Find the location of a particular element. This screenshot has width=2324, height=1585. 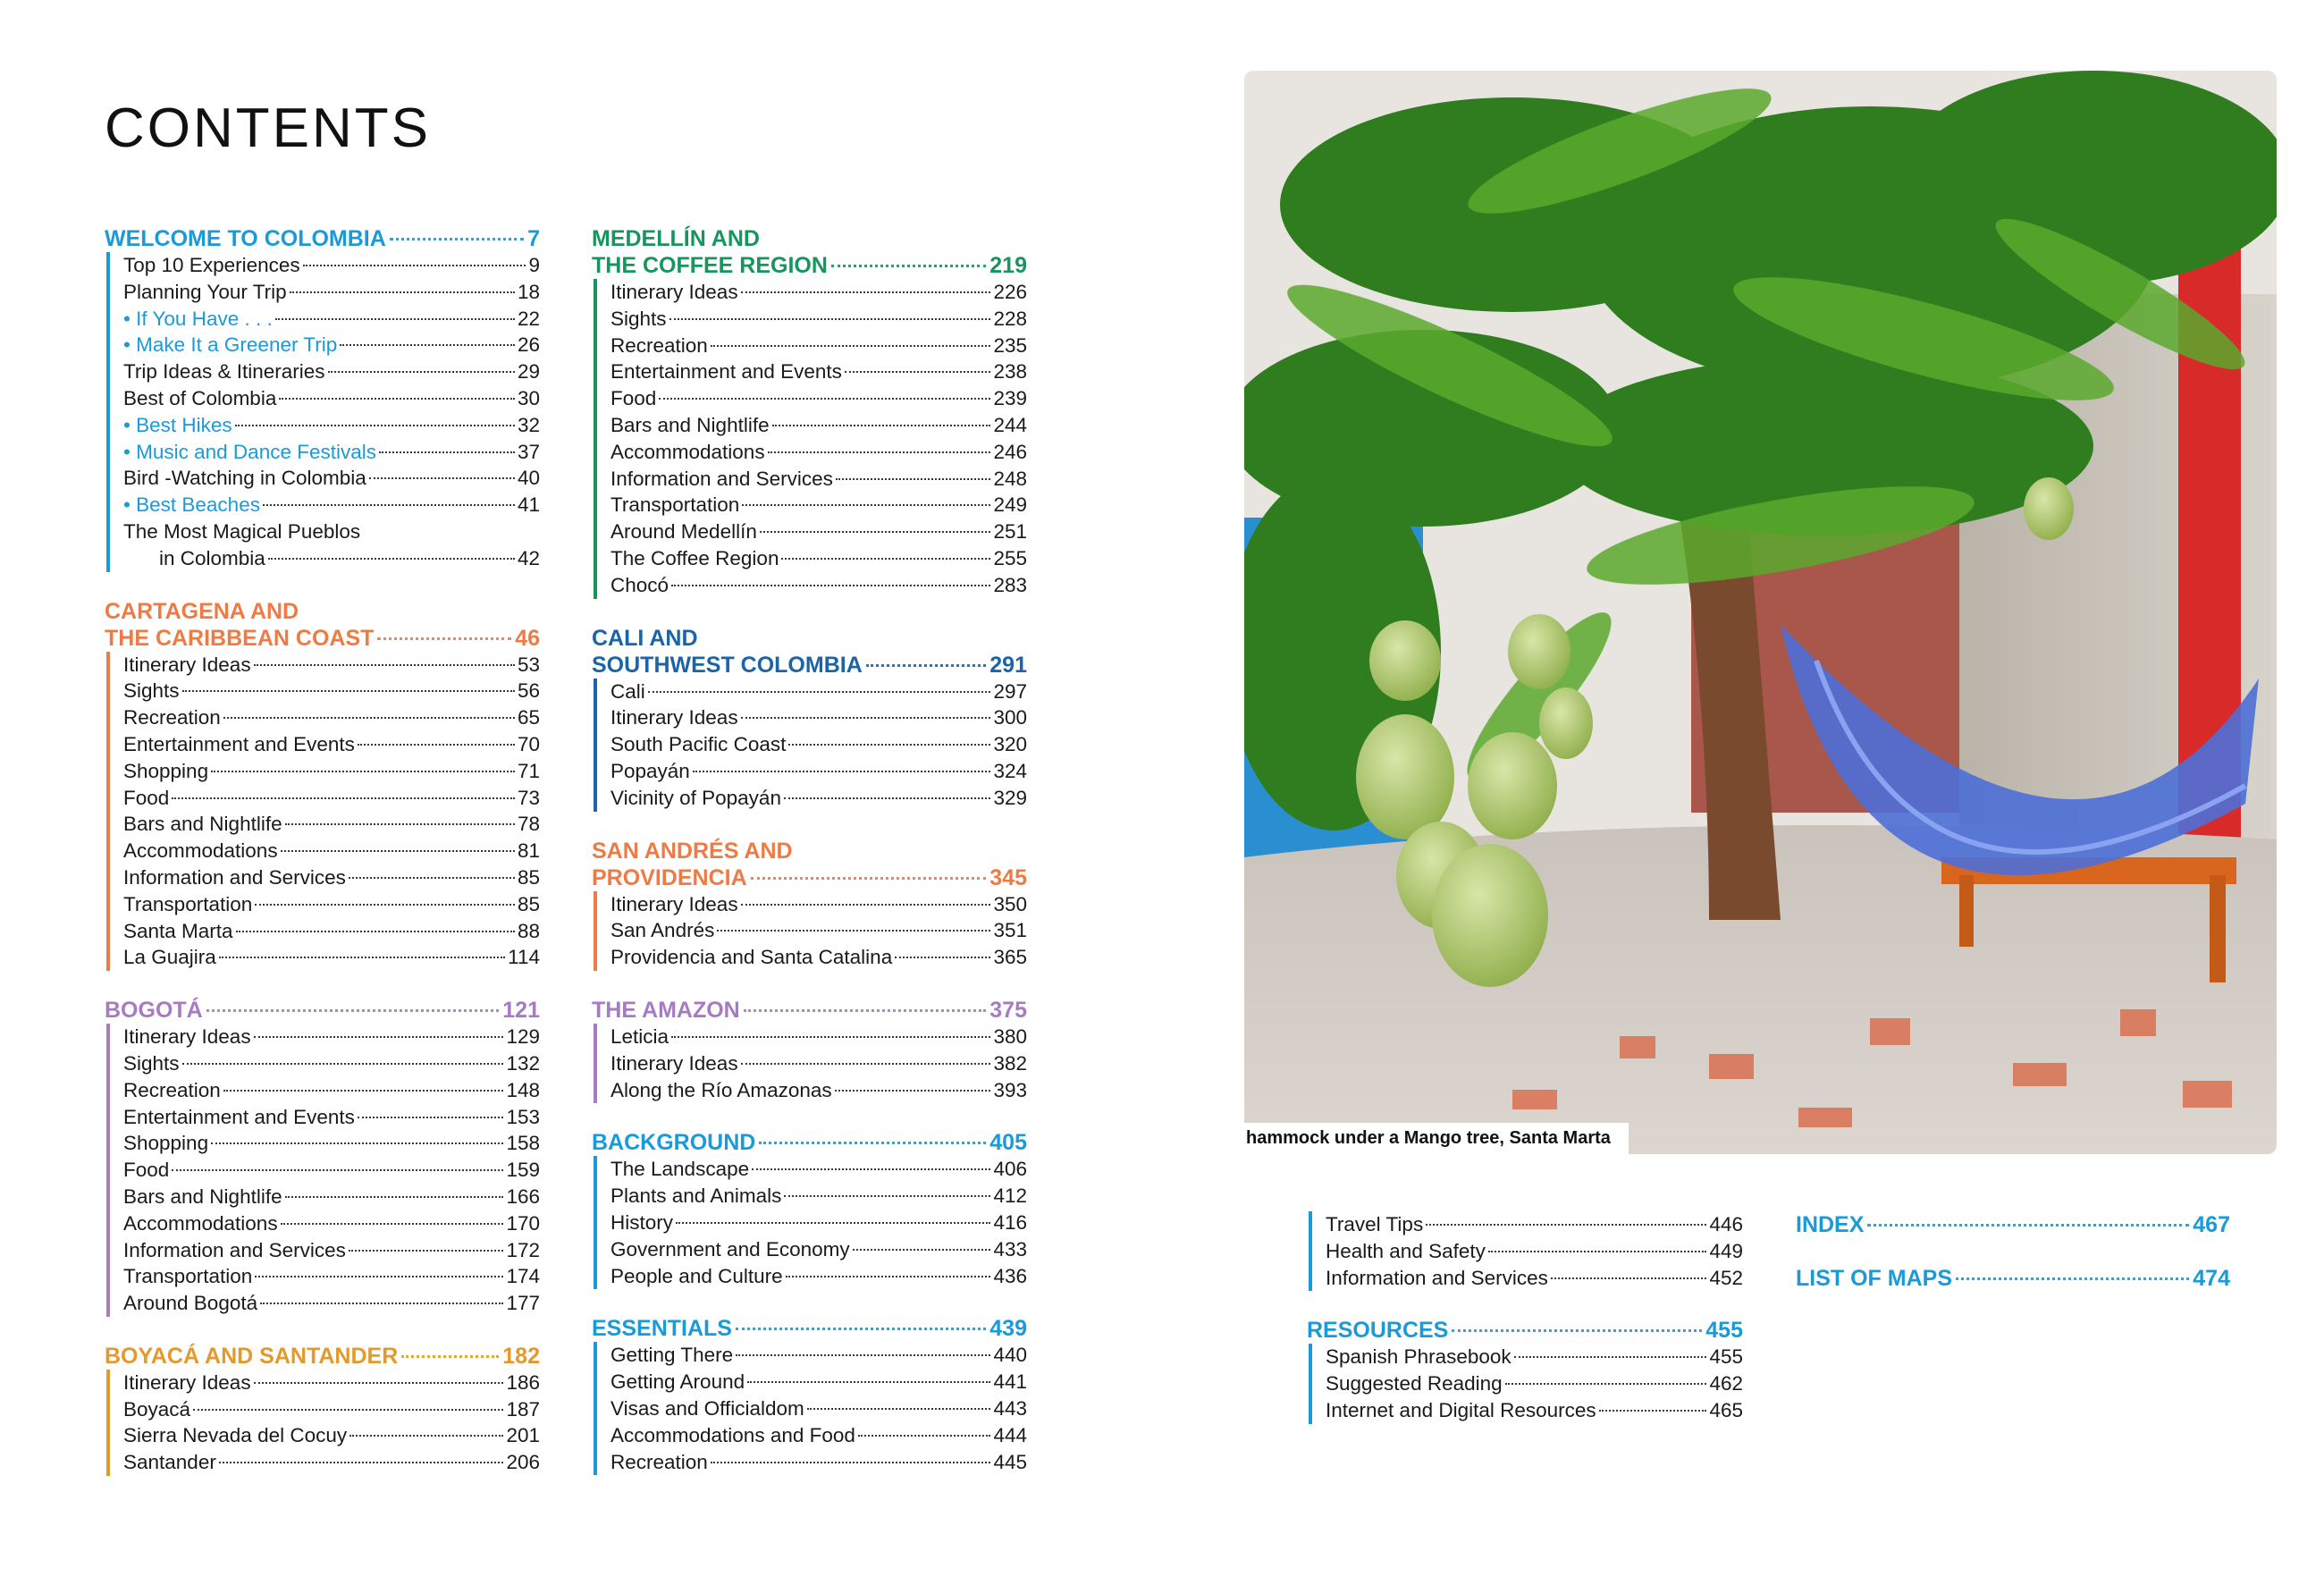

toc-entry: La Guajira 114 is located at coordinates (332, 957).